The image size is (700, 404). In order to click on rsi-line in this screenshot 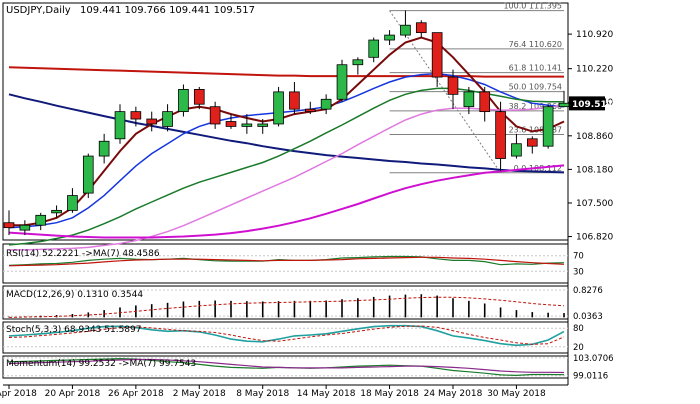, I will do `click(286, 261)`.